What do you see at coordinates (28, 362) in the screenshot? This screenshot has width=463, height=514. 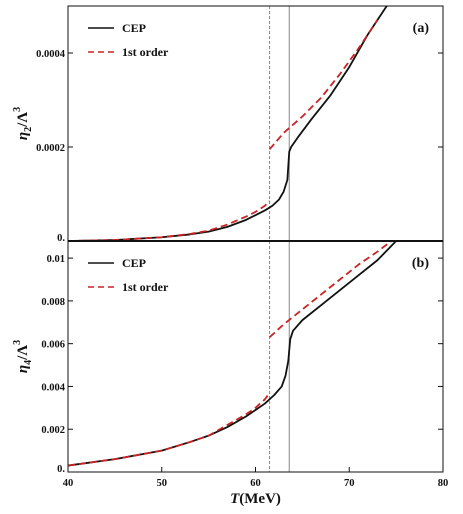 I see `panel-1-ylabel-sub: 4` at bounding box center [28, 362].